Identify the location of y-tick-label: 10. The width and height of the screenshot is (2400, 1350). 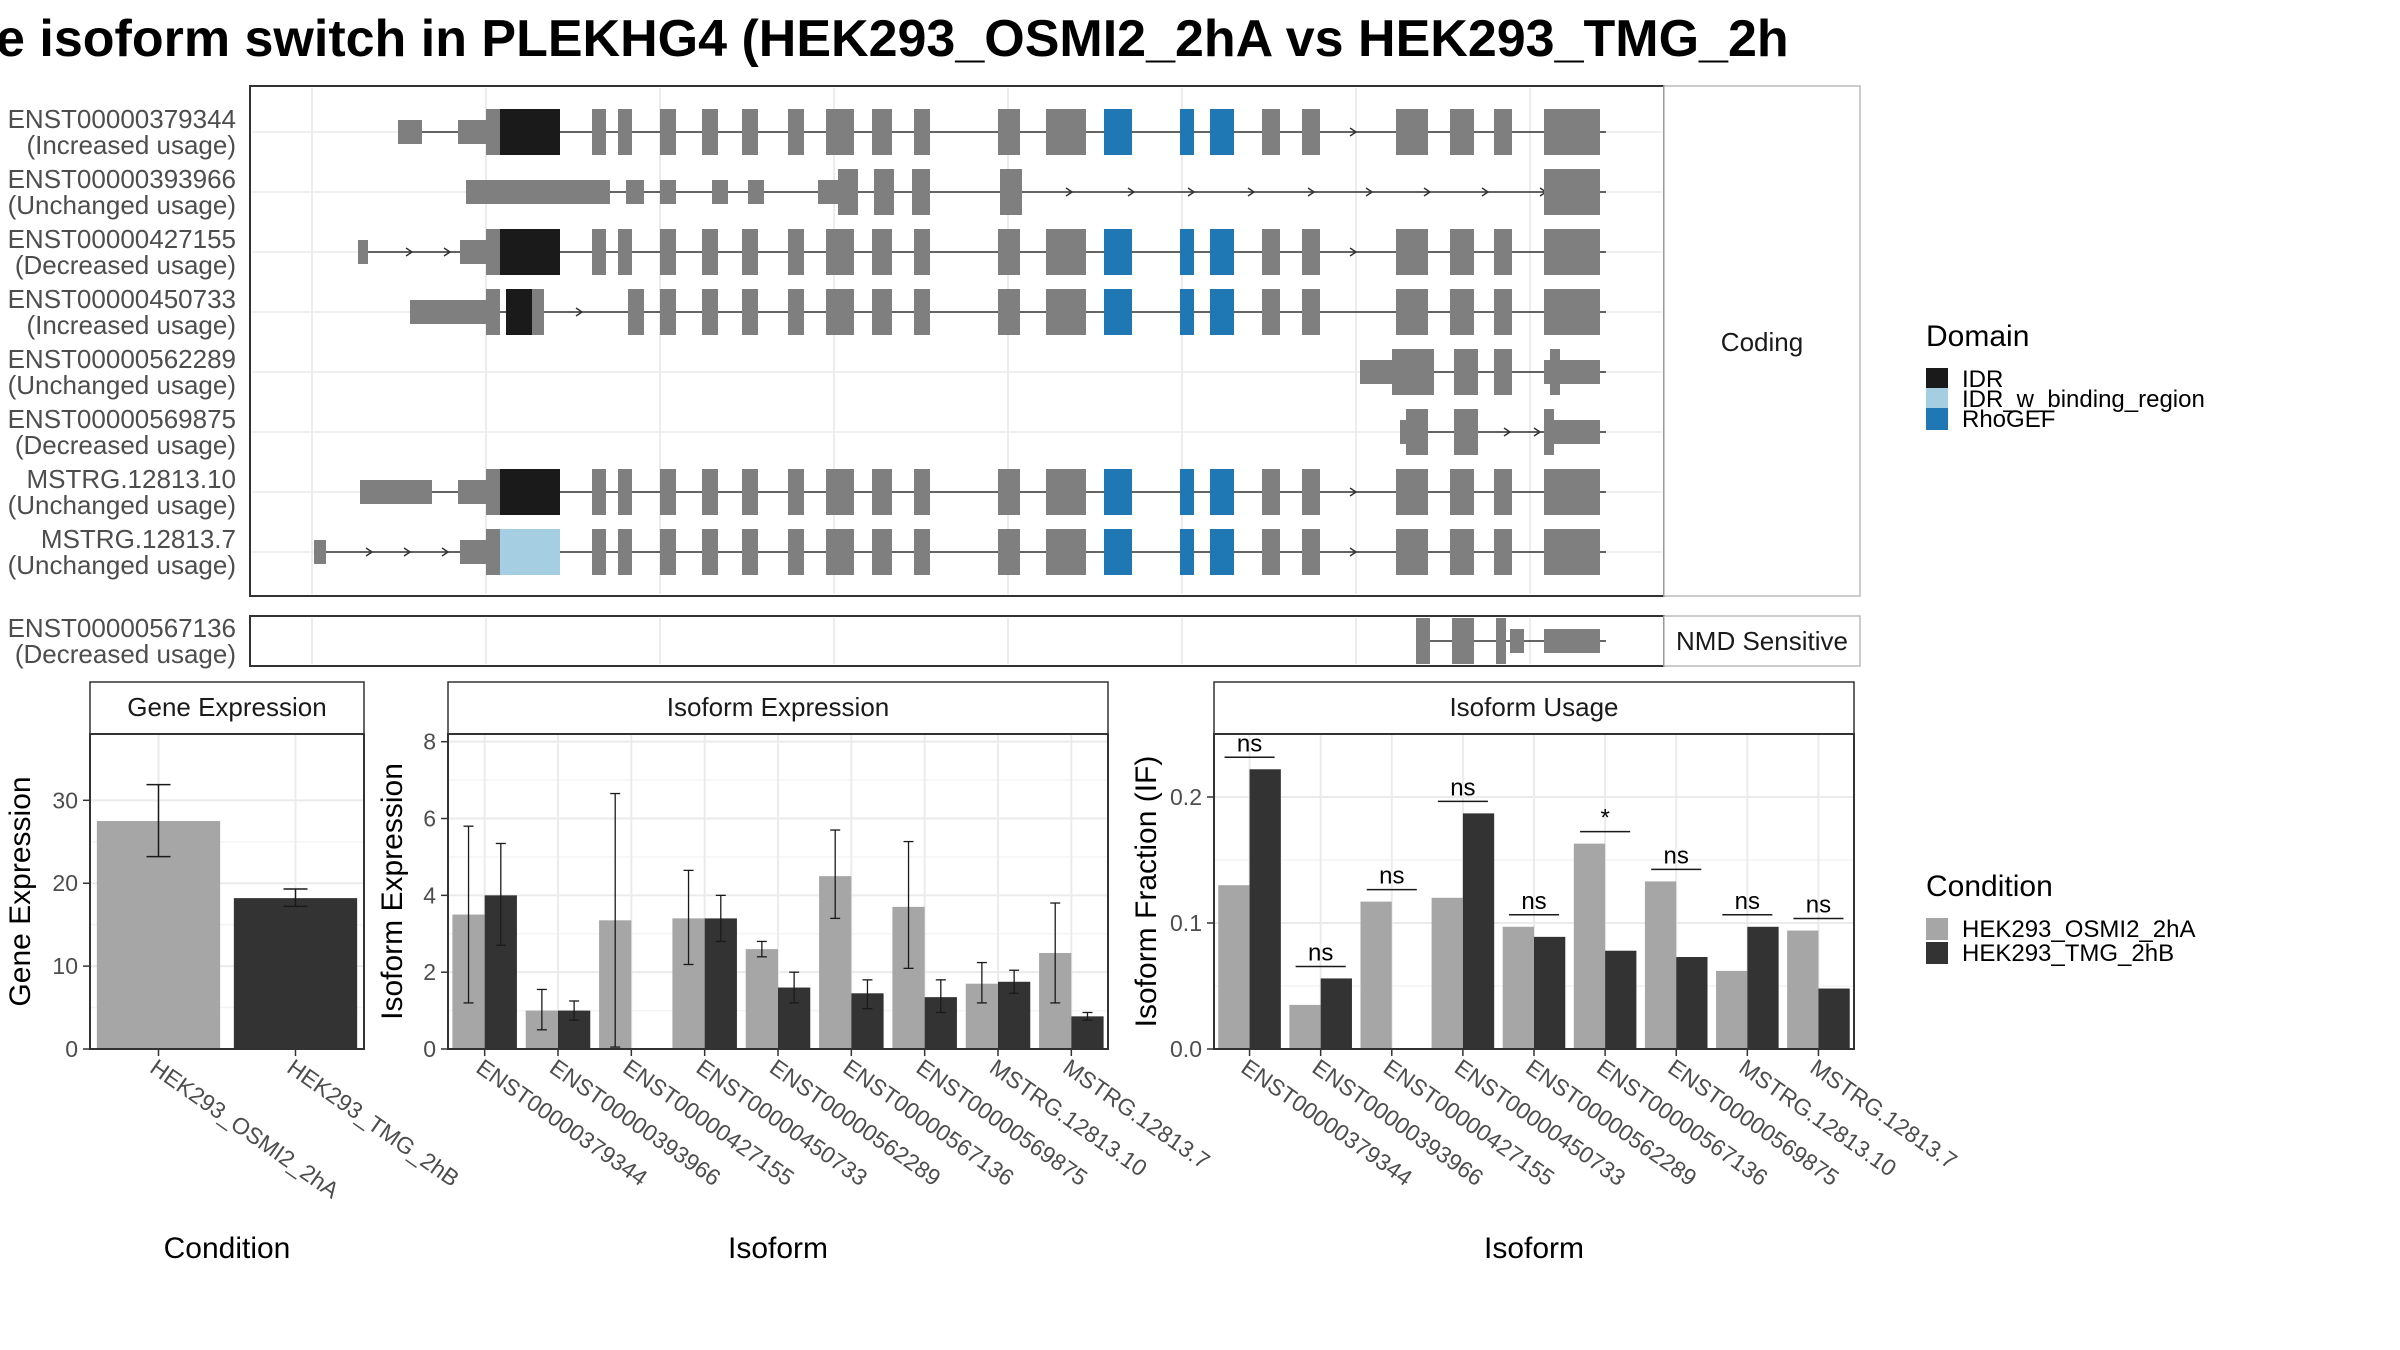
(65, 966).